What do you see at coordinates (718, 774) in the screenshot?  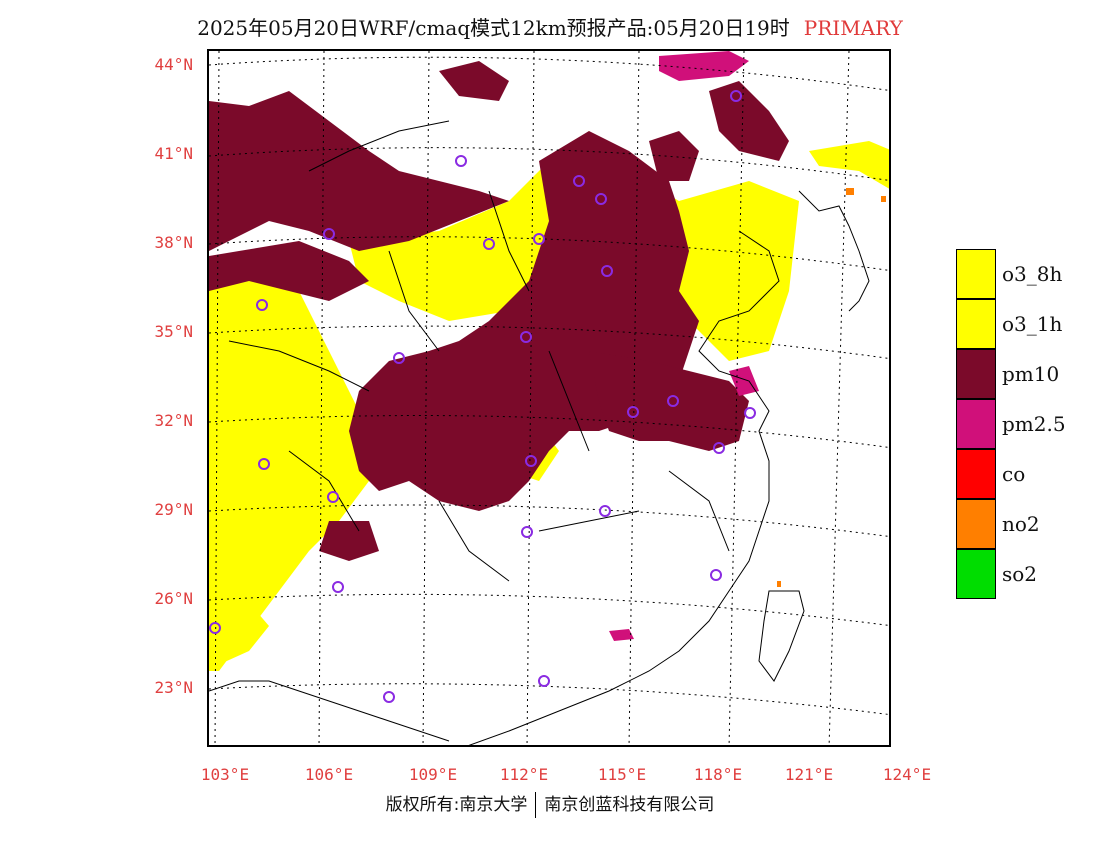 I see `lon-label-118: 118°E` at bounding box center [718, 774].